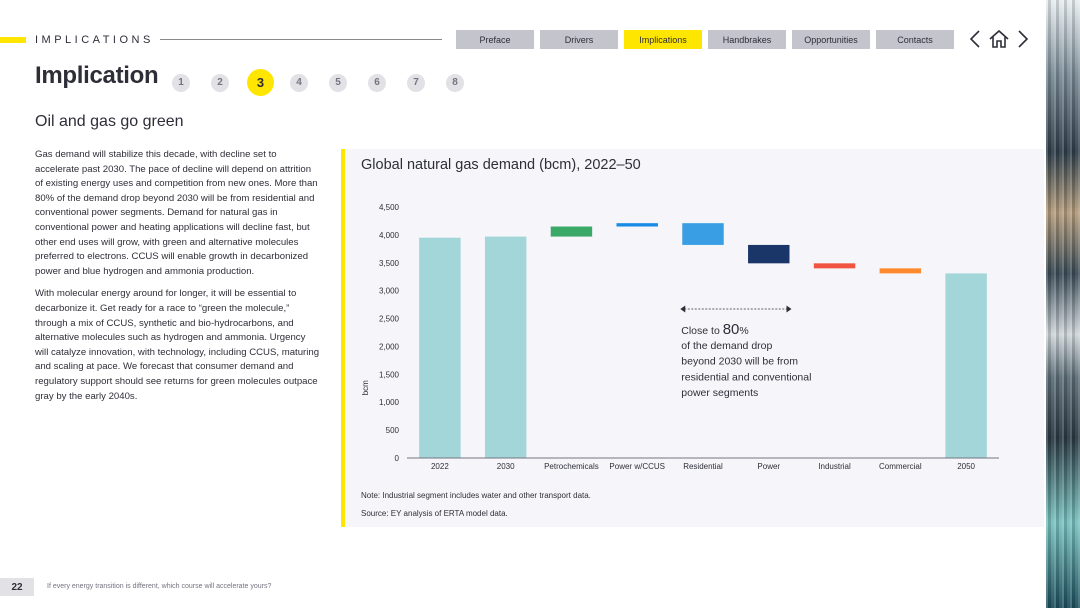  Describe the element at coordinates (495, 39) in the screenshot. I see `nav-tab-preface: Preface` at that location.